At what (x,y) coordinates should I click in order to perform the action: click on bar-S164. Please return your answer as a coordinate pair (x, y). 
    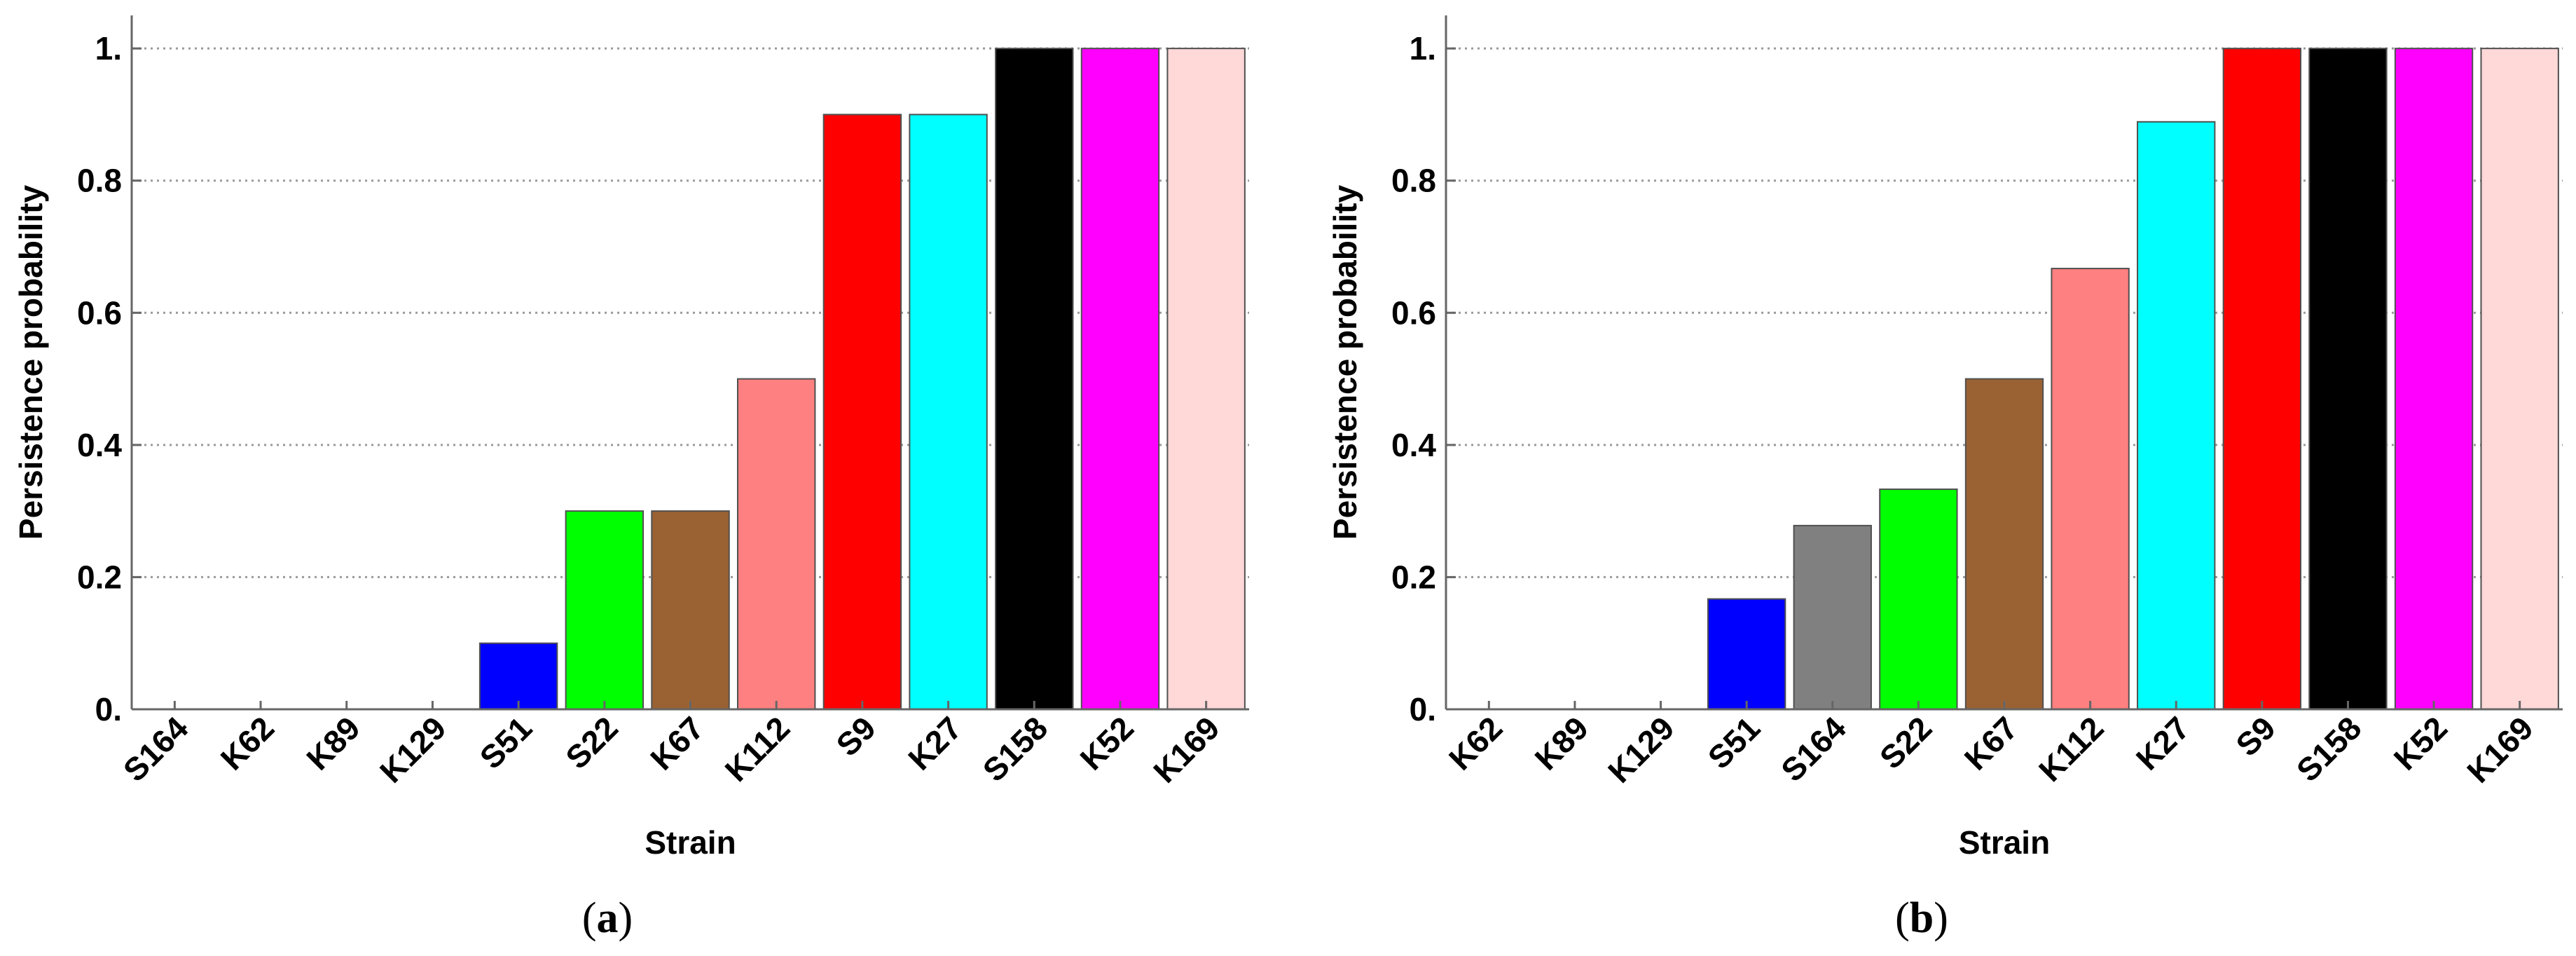
    Looking at the image, I should click on (1832, 617).